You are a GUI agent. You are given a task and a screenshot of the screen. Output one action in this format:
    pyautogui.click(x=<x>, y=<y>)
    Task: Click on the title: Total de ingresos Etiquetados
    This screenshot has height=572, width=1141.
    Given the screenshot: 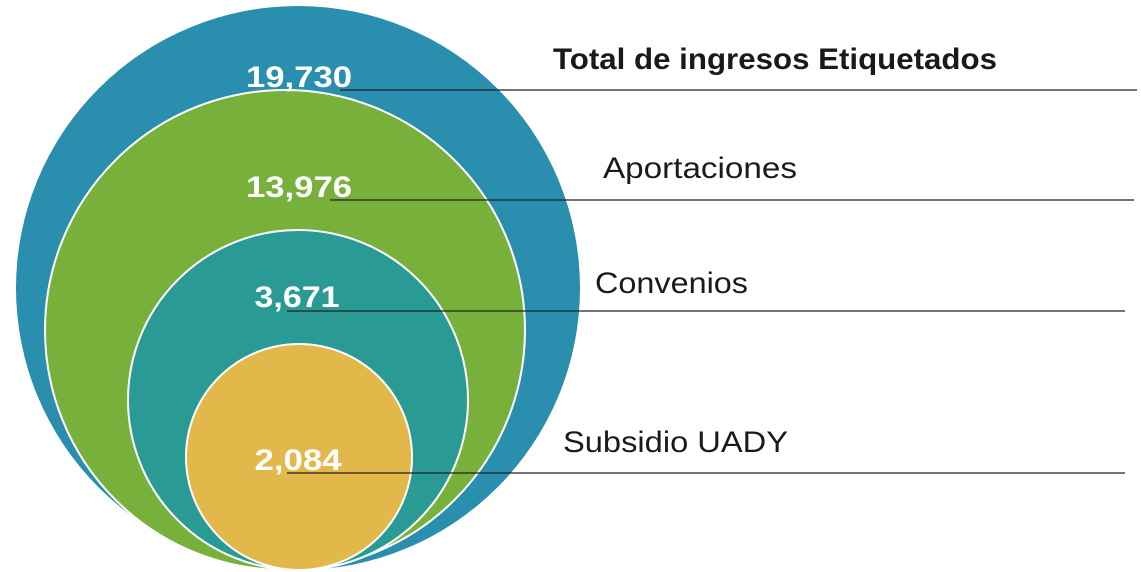 What is the action you would take?
    pyautogui.click(x=775, y=59)
    